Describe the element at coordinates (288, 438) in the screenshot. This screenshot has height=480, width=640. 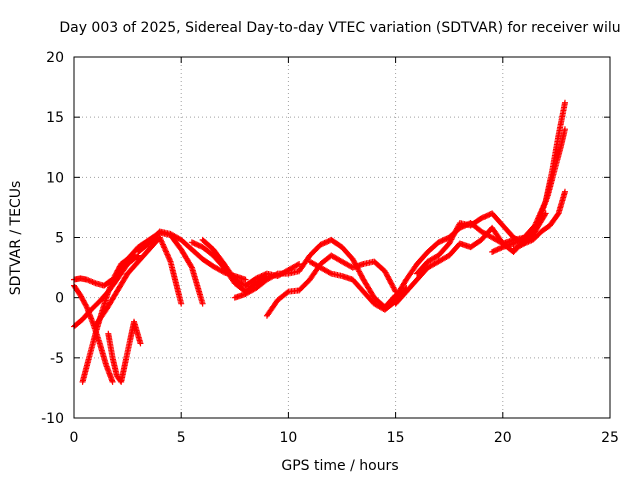
I see `x-tick-label: 10` at that location.